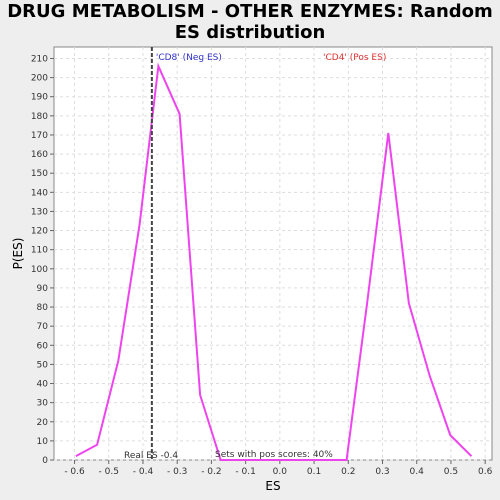 The image size is (500, 500). What do you see at coordinates (39, 79) in the screenshot?
I see `y-tick-label: 200` at bounding box center [39, 79].